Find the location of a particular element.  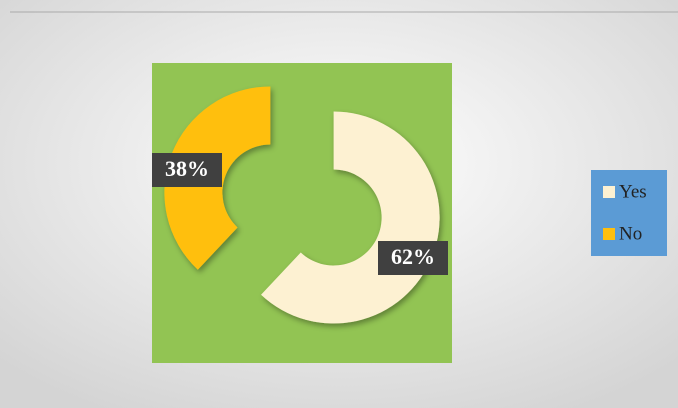

legend-label: No is located at coordinates (630, 233).